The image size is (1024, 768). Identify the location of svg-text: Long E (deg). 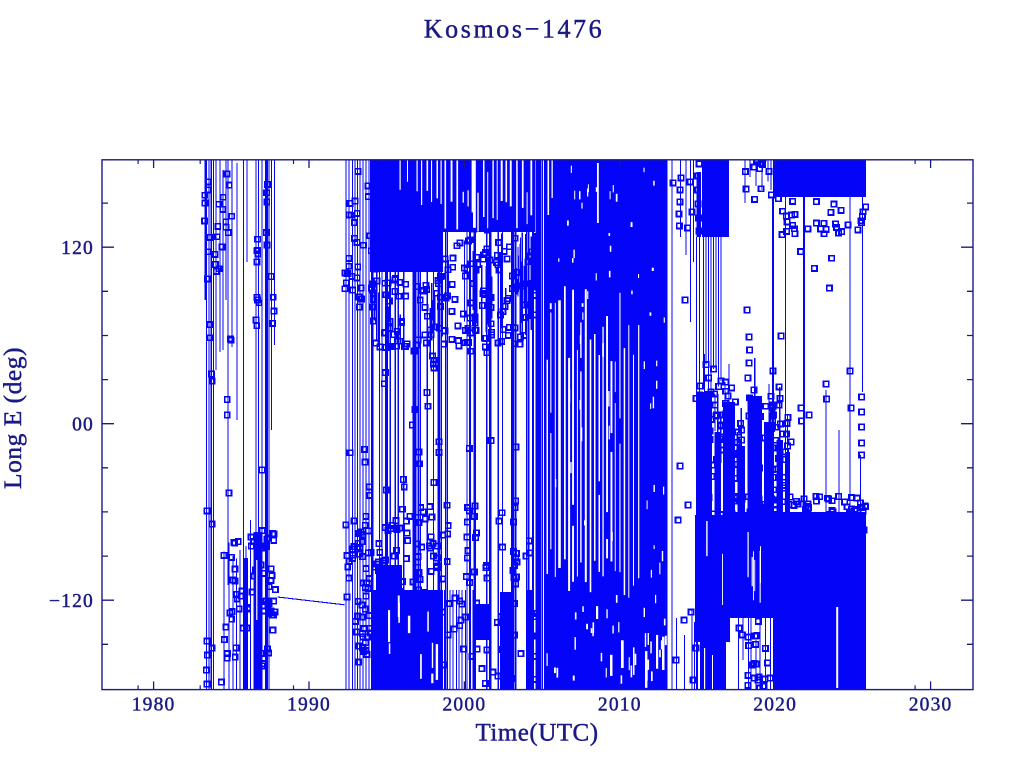
(13, 418).